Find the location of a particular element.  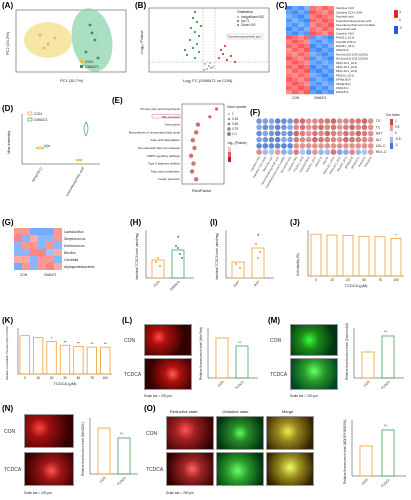

row-label: FFA(22:3) is located at coordinates (342, 50).